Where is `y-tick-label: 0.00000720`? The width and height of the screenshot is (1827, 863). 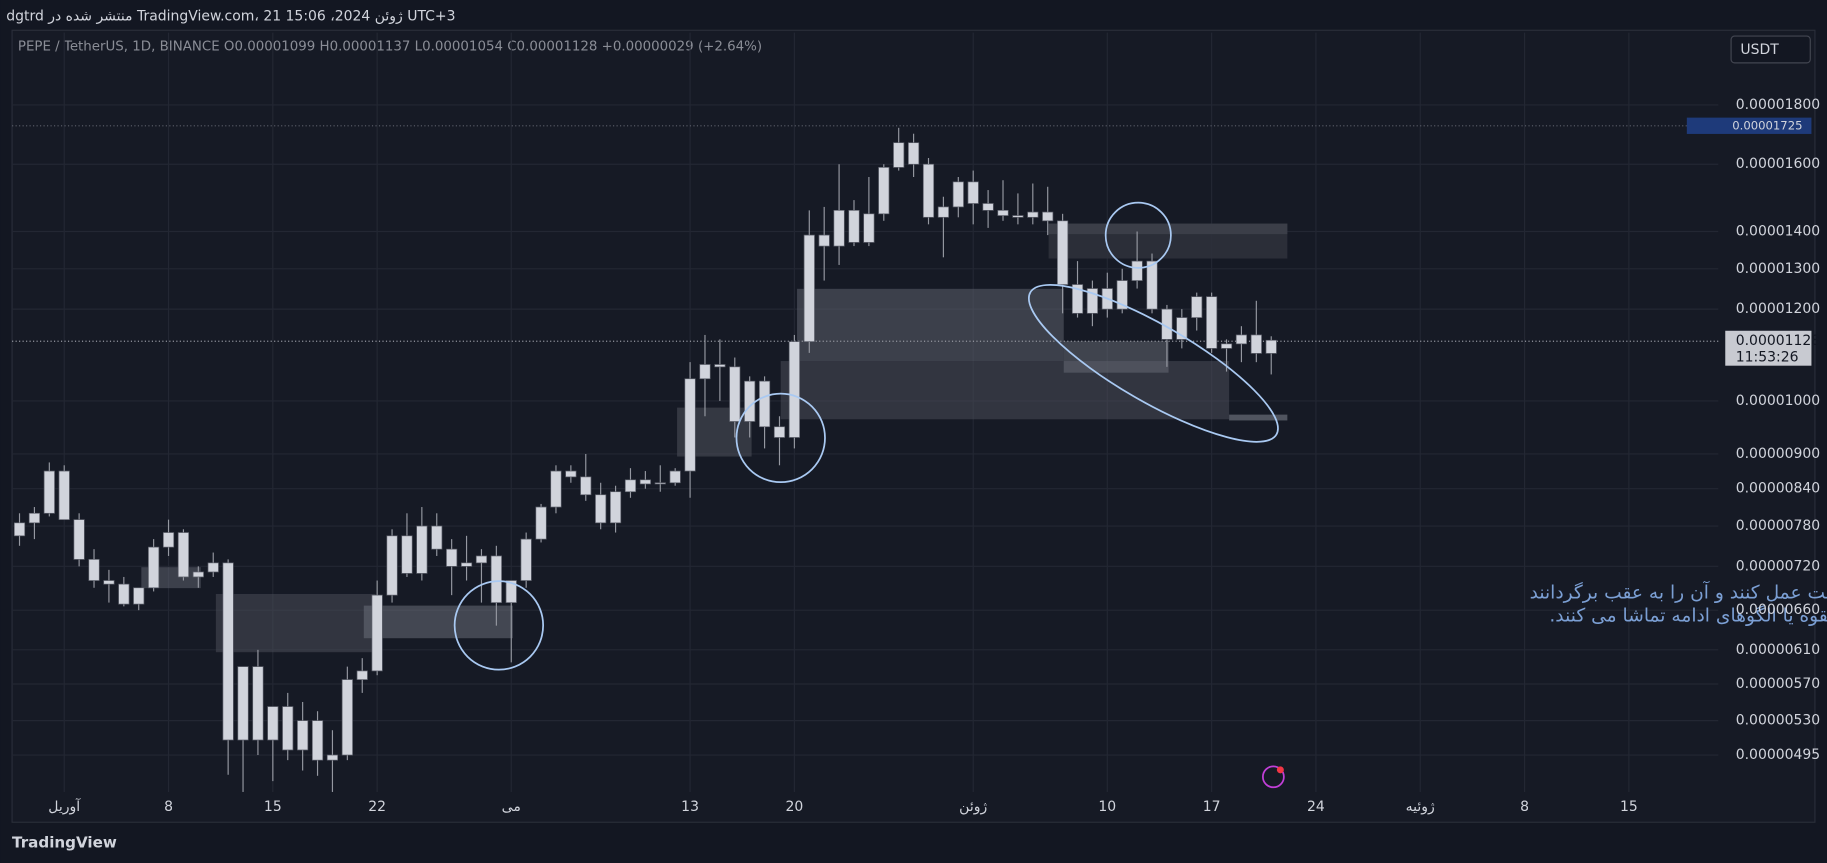
y-tick-label: 0.00000720 is located at coordinates (1778, 566).